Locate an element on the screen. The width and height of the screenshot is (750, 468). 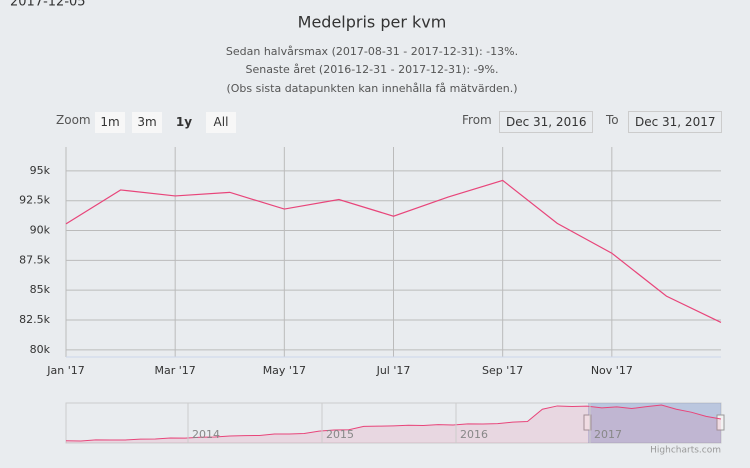
zoom-button: 1y is located at coordinates (184, 122).